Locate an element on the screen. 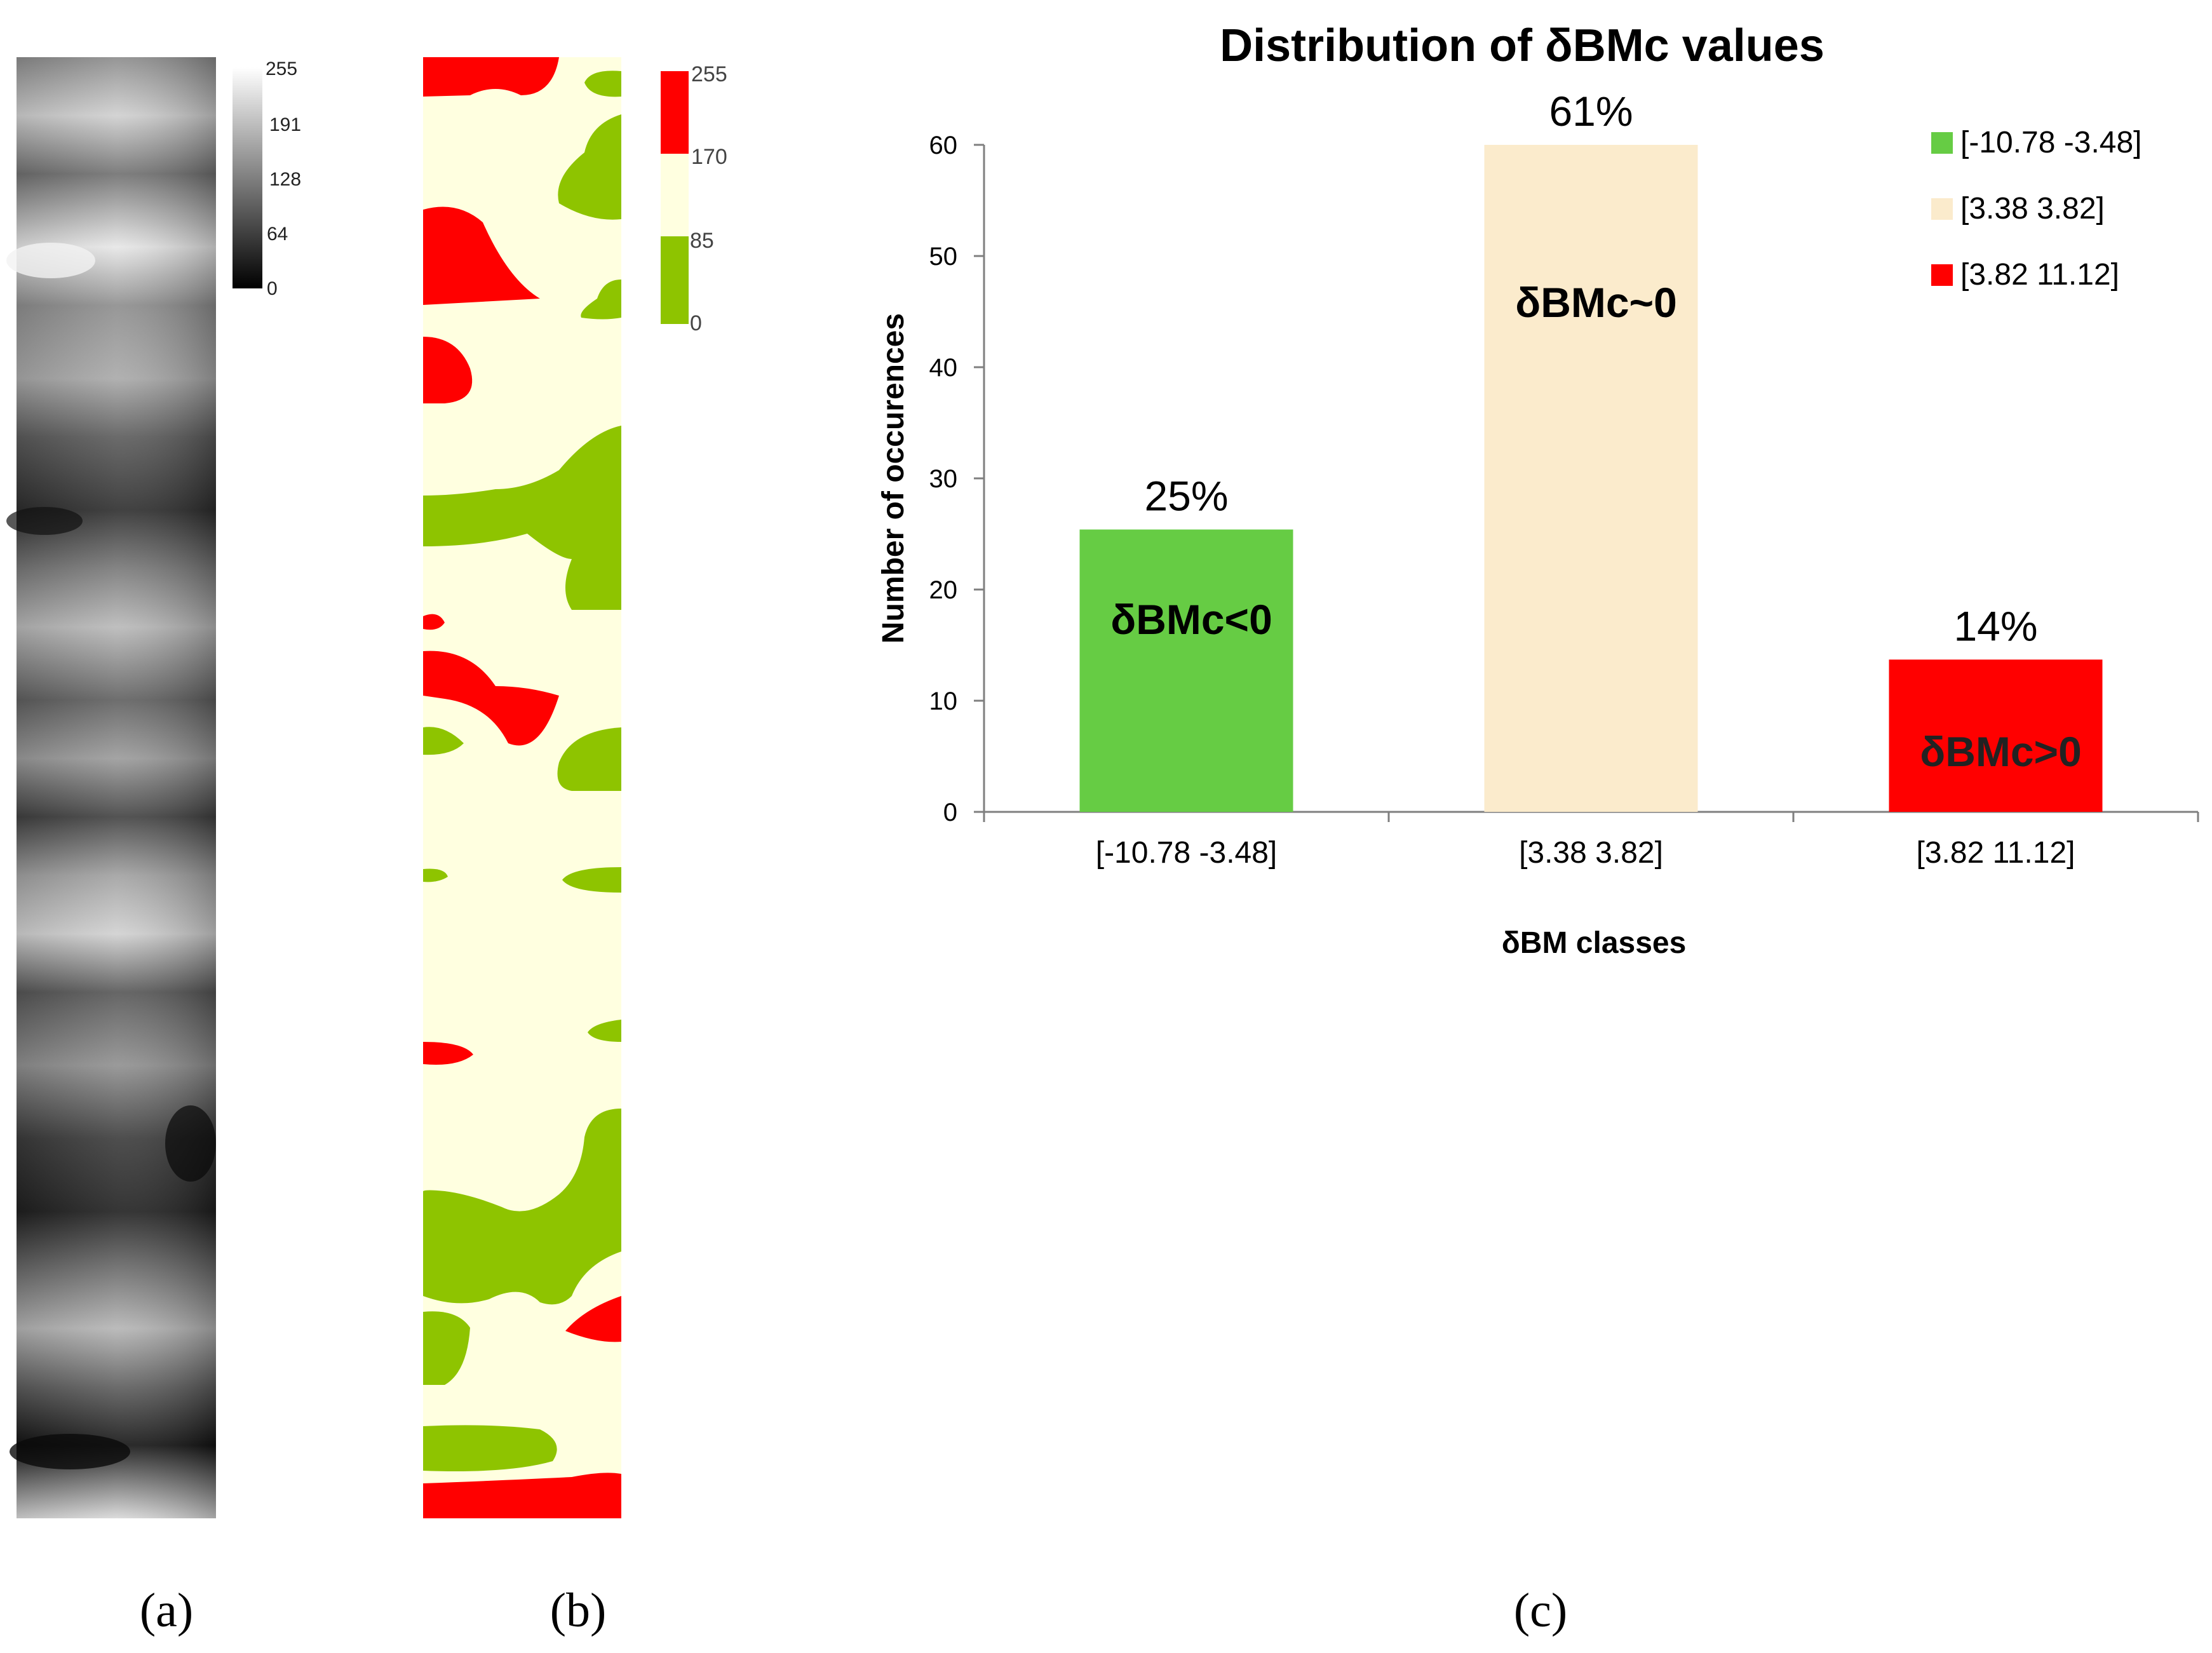  x-axis-title: δBM classes is located at coordinates (1594, 943).